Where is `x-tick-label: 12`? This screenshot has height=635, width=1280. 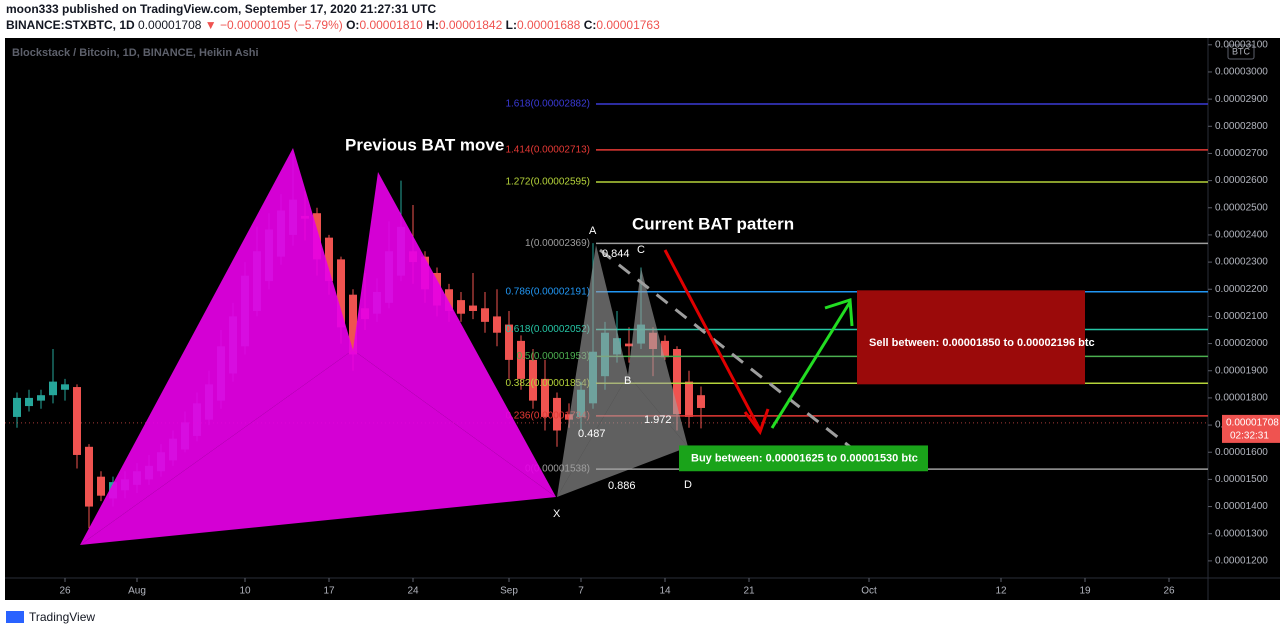 x-tick-label: 12 is located at coordinates (1001, 591).